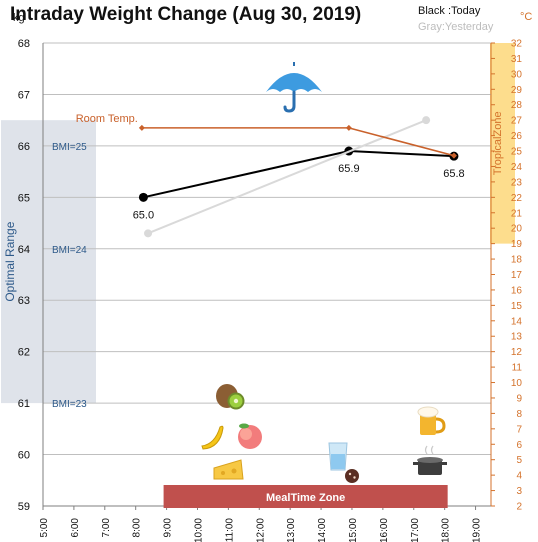  What do you see at coordinates (48, 262) in the screenshot?
I see `optimal-range-band` at bounding box center [48, 262].